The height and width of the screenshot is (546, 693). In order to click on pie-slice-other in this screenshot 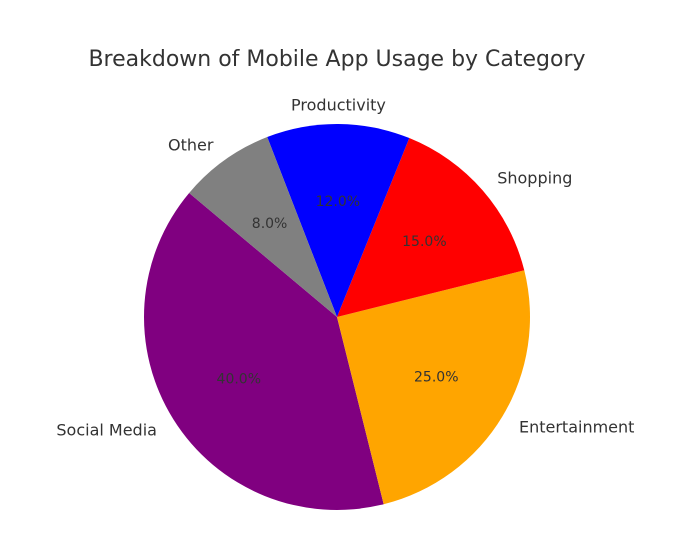, I will do `click(263, 227)`.